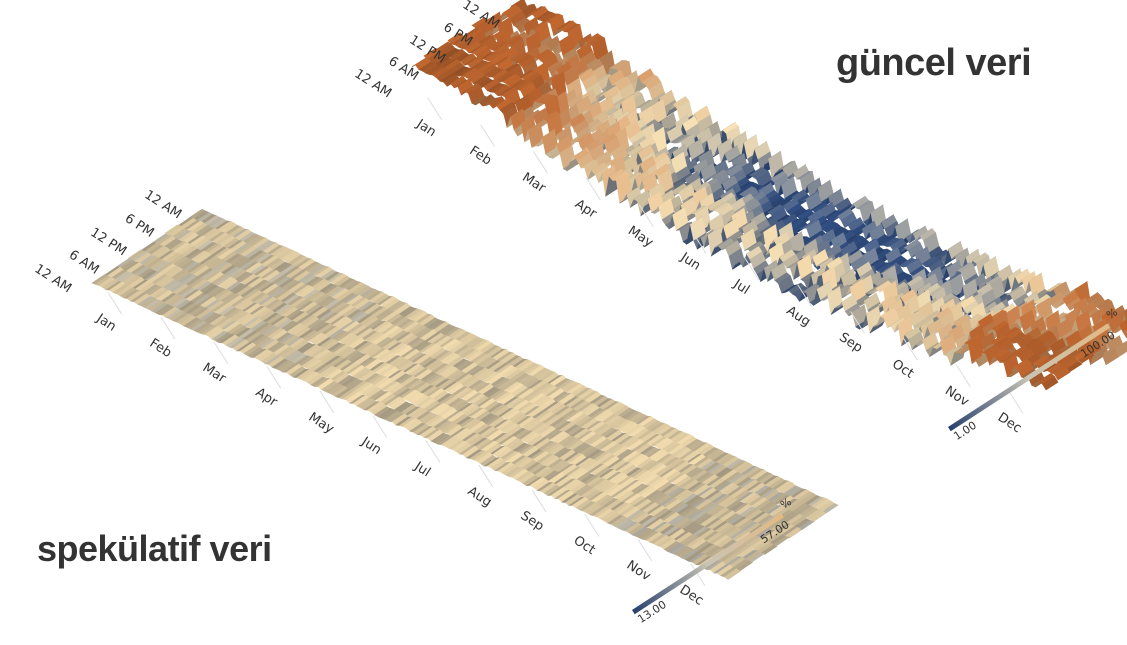 The width and height of the screenshot is (1127, 645). What do you see at coordinates (139, 226) in the screenshot?
I see `y-tick-label: 6 PM` at bounding box center [139, 226].